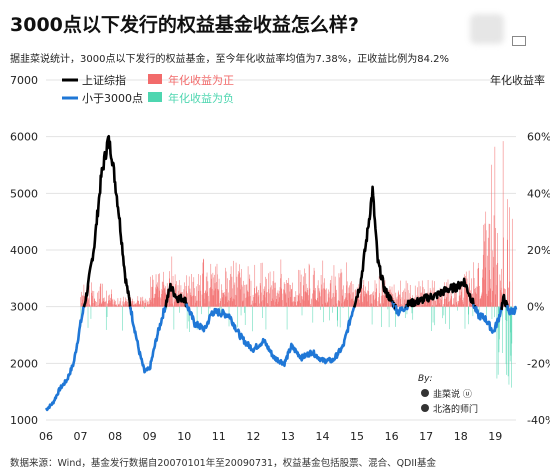 The height and width of the screenshot is (476, 550). What do you see at coordinates (426, 436) in the screenshot?
I see `x-tick-label: 17` at bounding box center [426, 436].